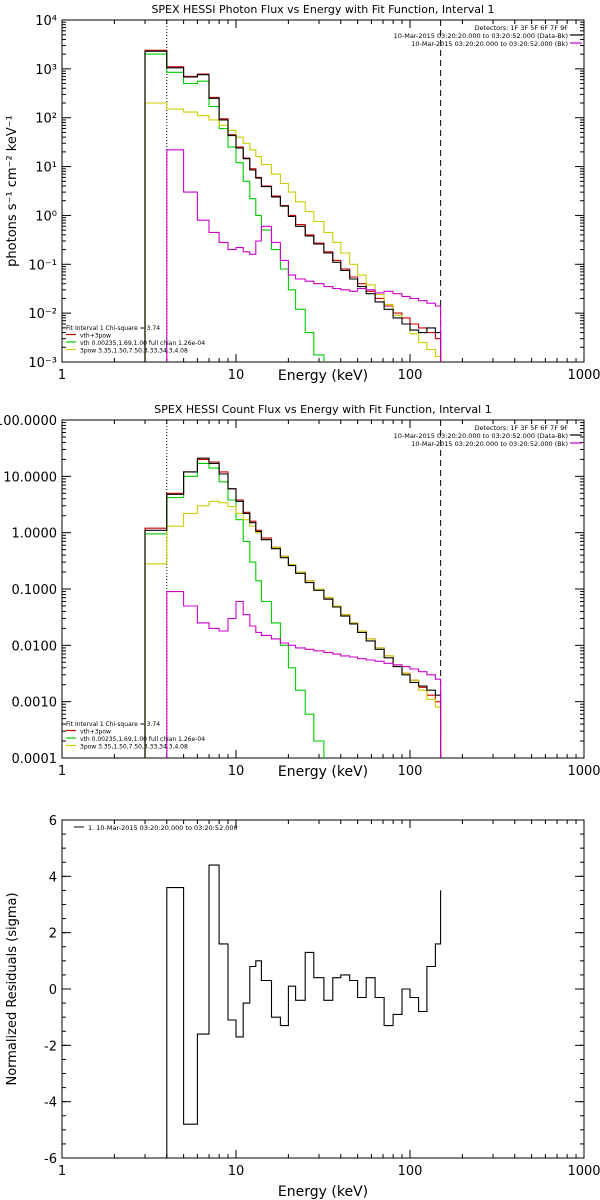 The width and height of the screenshot is (600, 1200). Describe the element at coordinates (42, 314) in the screenshot. I see `y-tick-label: 10⁻²` at that location.